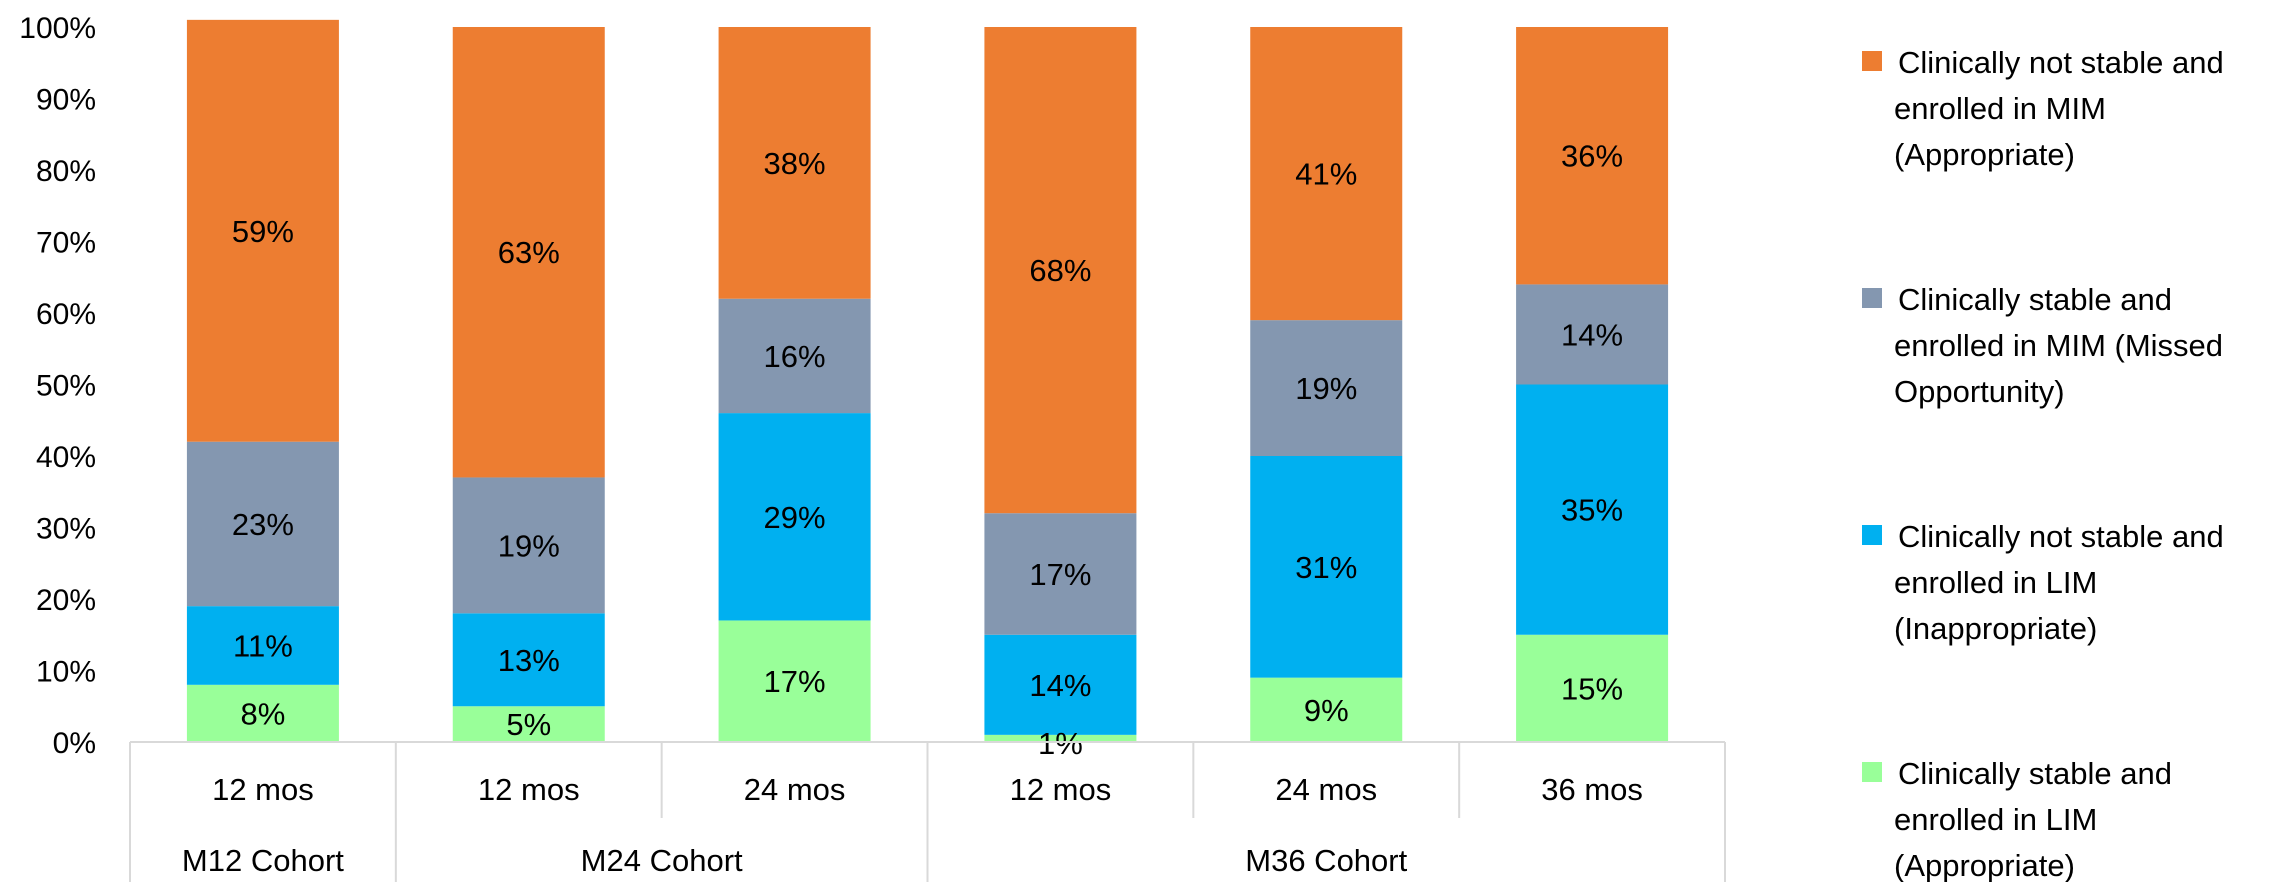 This screenshot has height=882, width=2269. What do you see at coordinates (66, 171) in the screenshot?
I see `y-tick-label: 80%` at bounding box center [66, 171].